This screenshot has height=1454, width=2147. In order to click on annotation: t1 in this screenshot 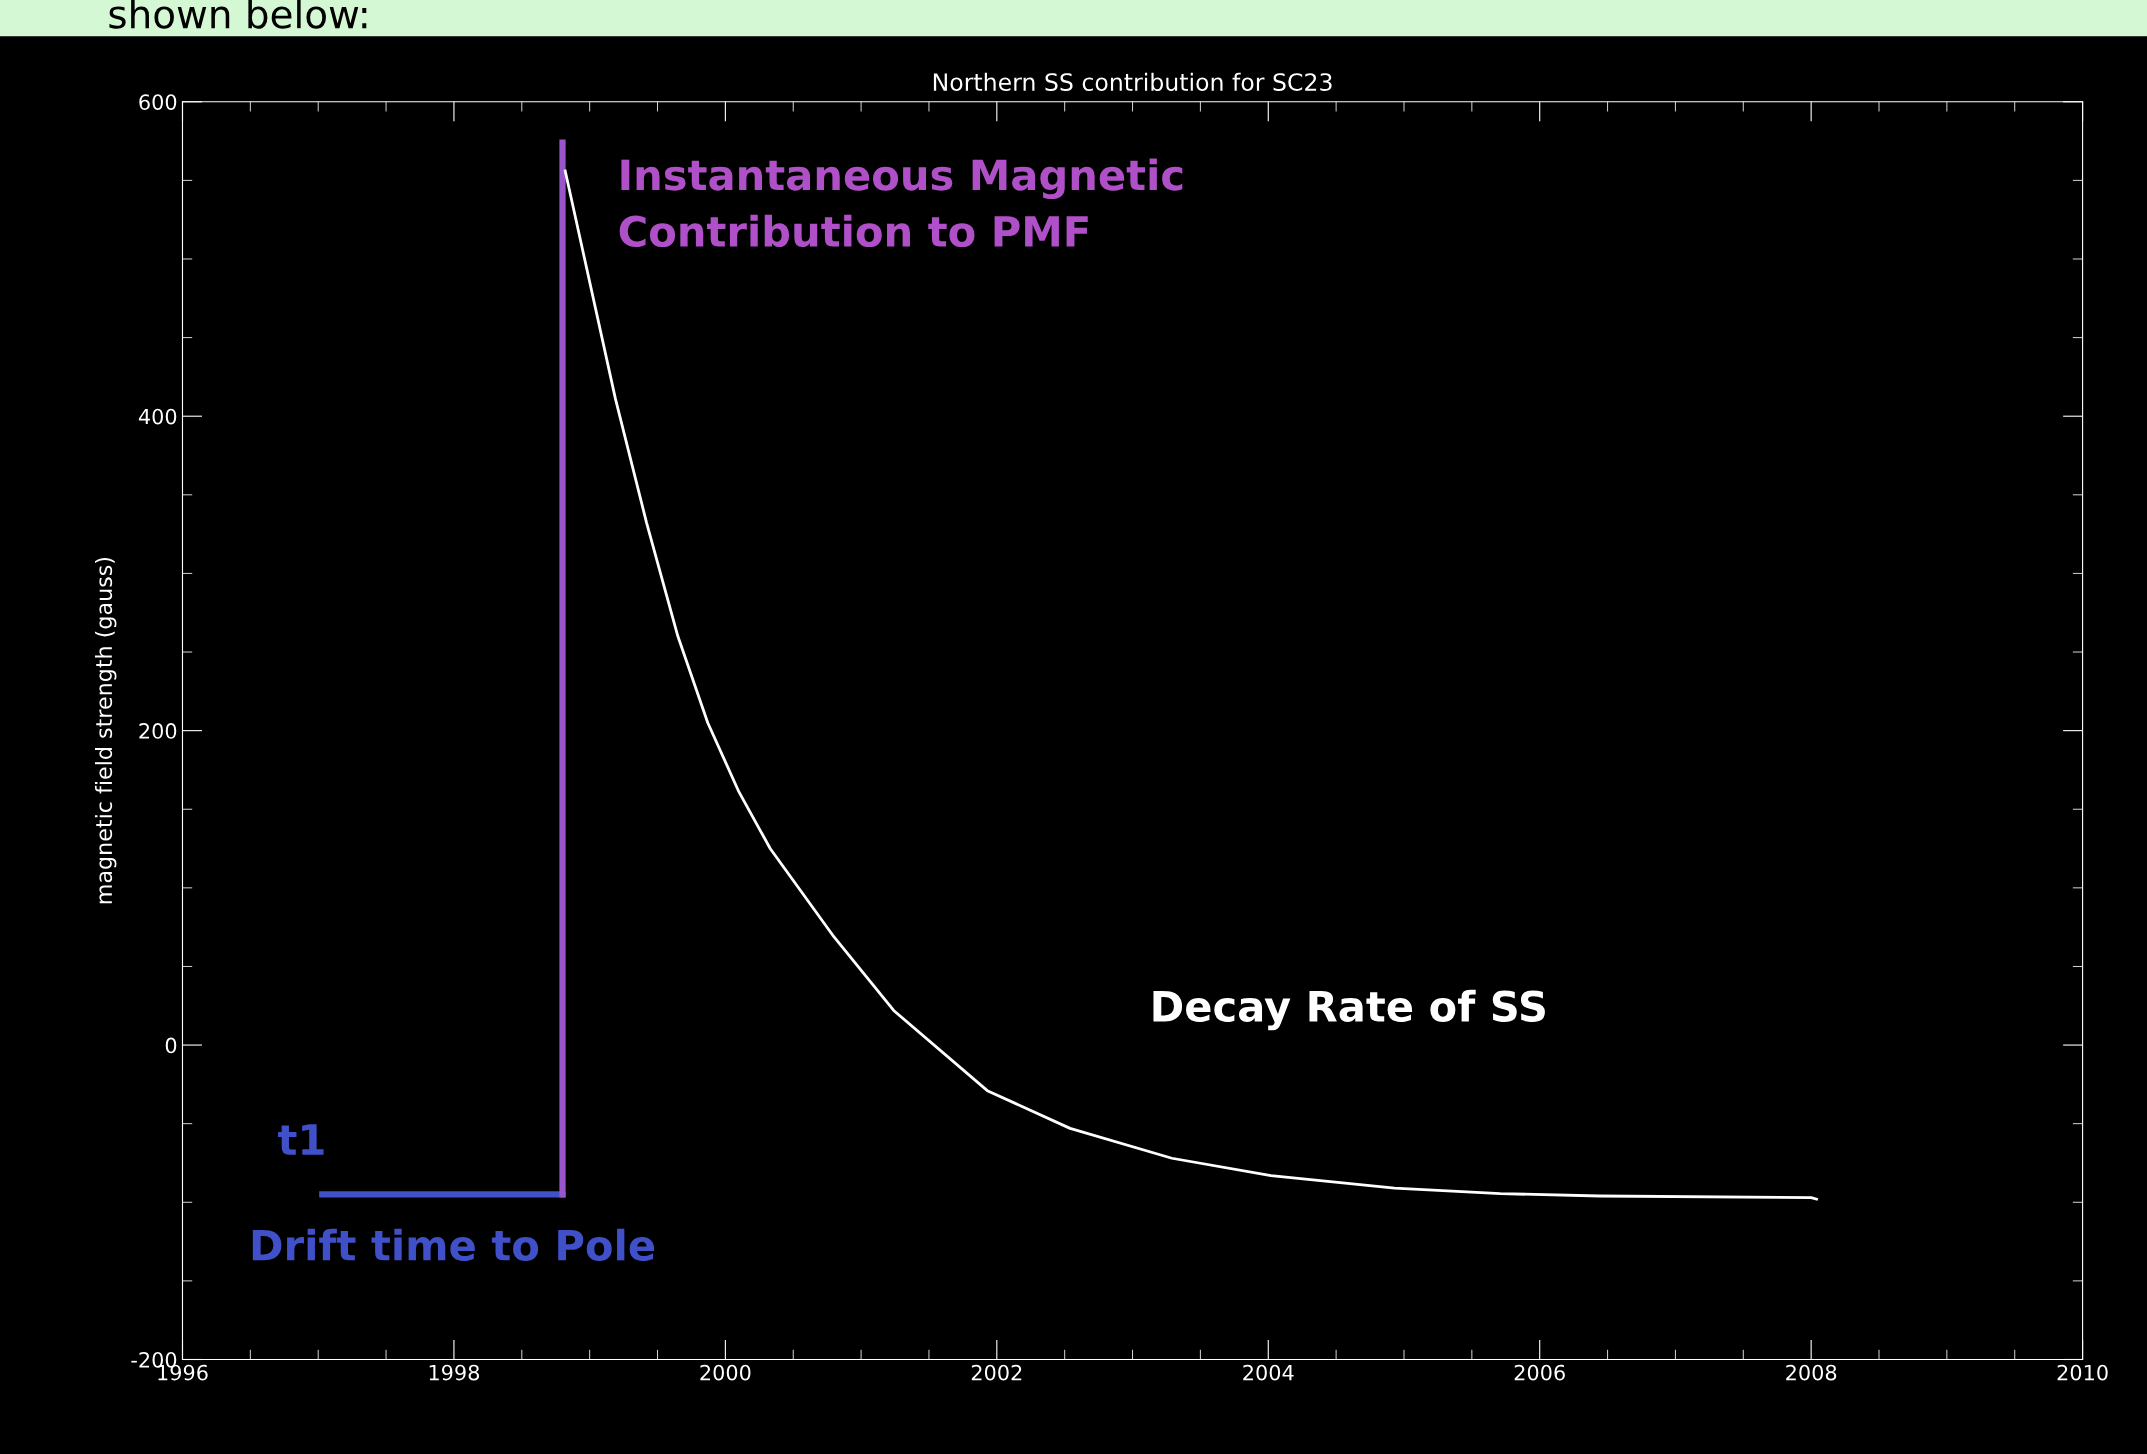, I will do `click(301, 1139)`.